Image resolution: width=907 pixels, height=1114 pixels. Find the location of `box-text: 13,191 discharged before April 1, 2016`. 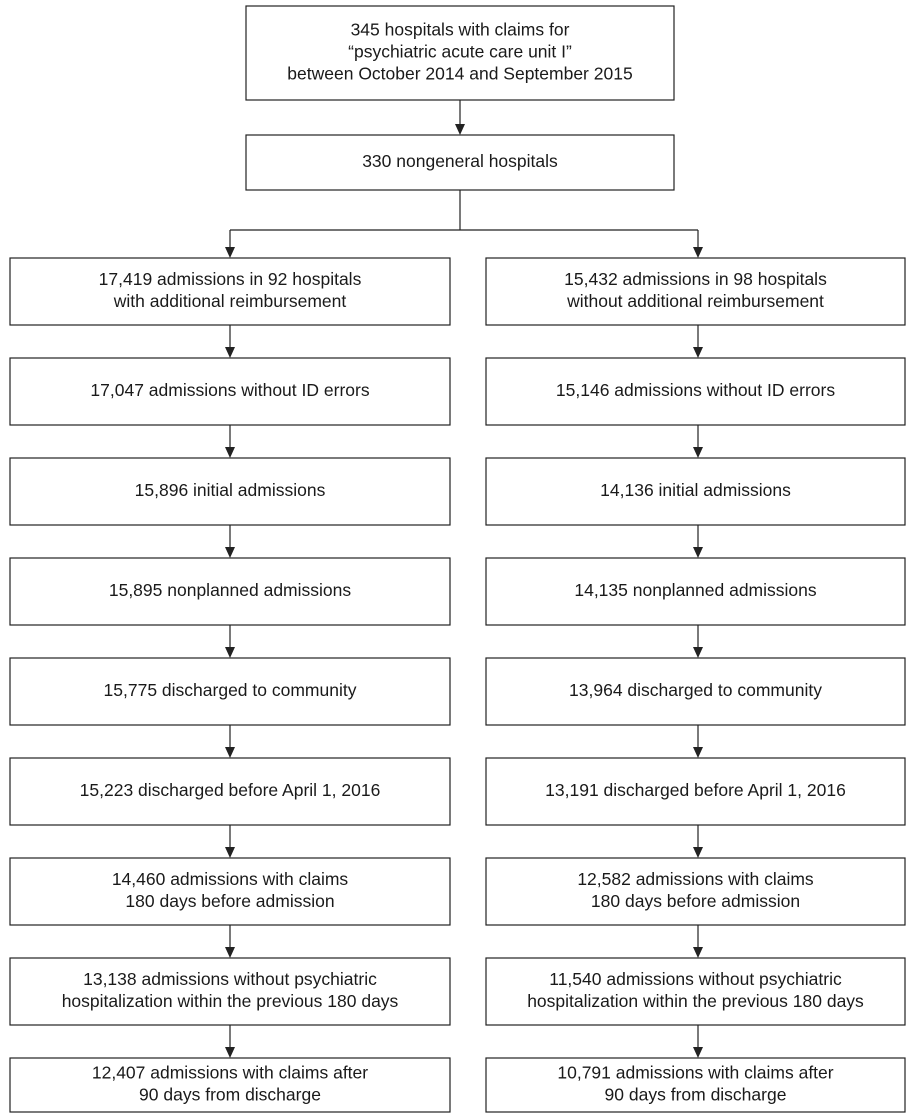

box-text: 13,191 discharged before April 1, 2016 is located at coordinates (695, 790).